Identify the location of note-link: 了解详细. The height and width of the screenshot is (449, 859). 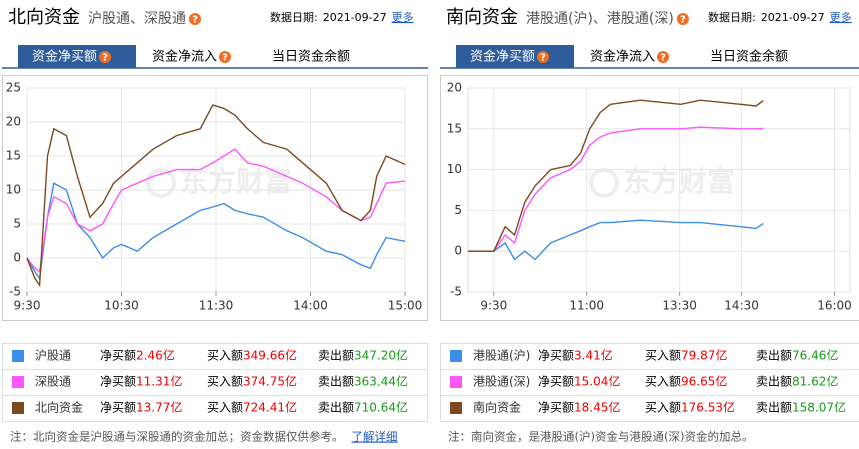
(375, 437).